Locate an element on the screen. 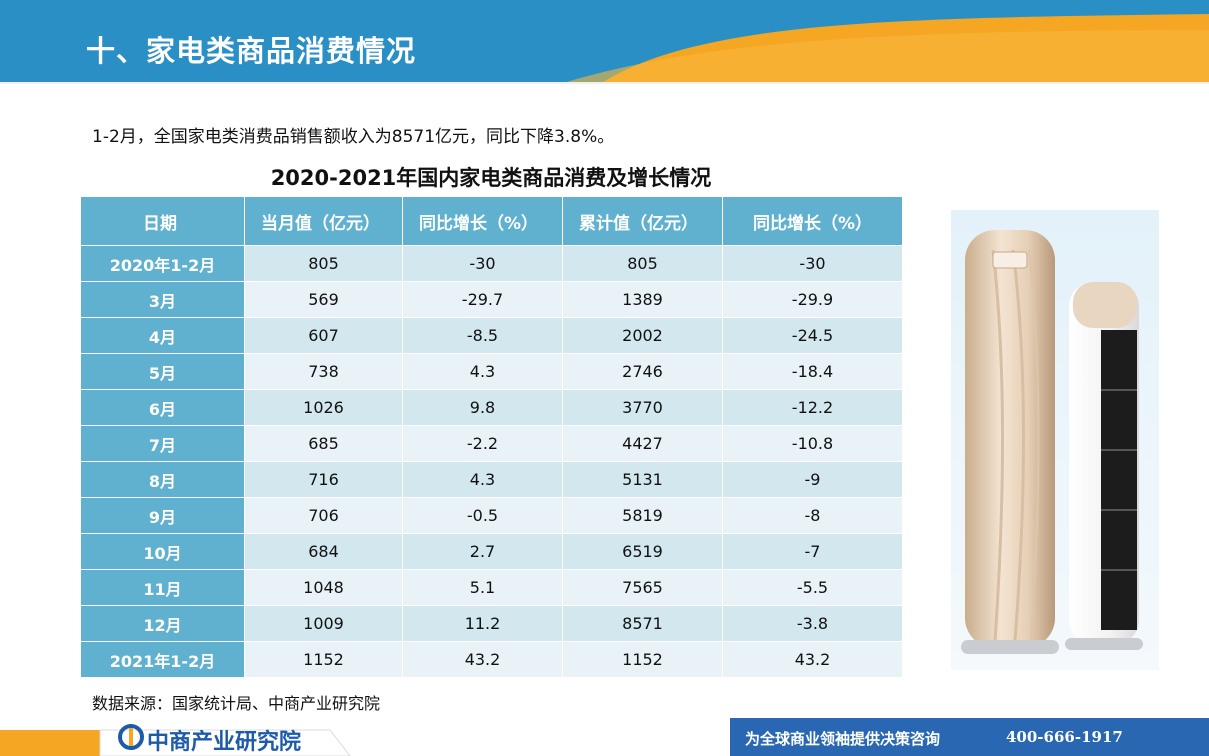  footer-left-background is located at coordinates (175, 742).